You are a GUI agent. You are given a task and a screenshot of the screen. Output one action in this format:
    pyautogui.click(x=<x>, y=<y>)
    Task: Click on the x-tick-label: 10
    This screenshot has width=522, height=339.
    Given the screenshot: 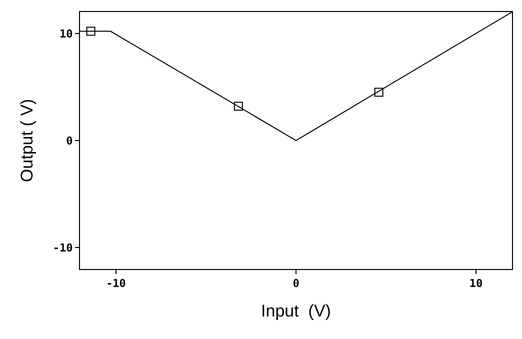 What is the action you would take?
    pyautogui.click(x=476, y=283)
    